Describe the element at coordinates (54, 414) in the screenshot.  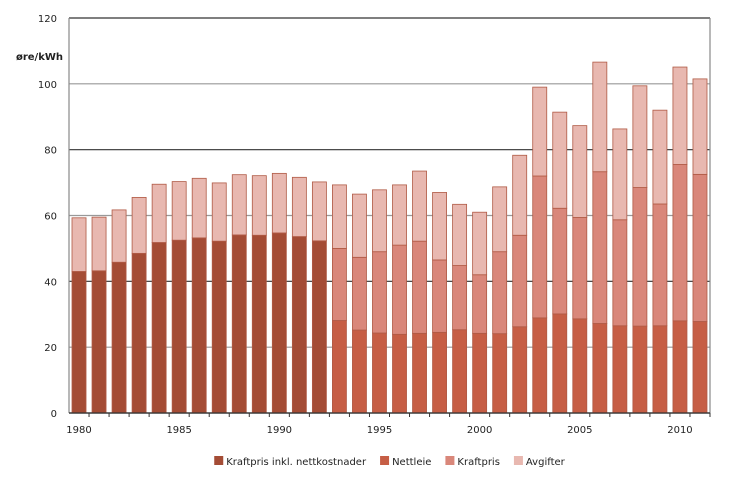
I see `y-tick-label: 0` at that location.